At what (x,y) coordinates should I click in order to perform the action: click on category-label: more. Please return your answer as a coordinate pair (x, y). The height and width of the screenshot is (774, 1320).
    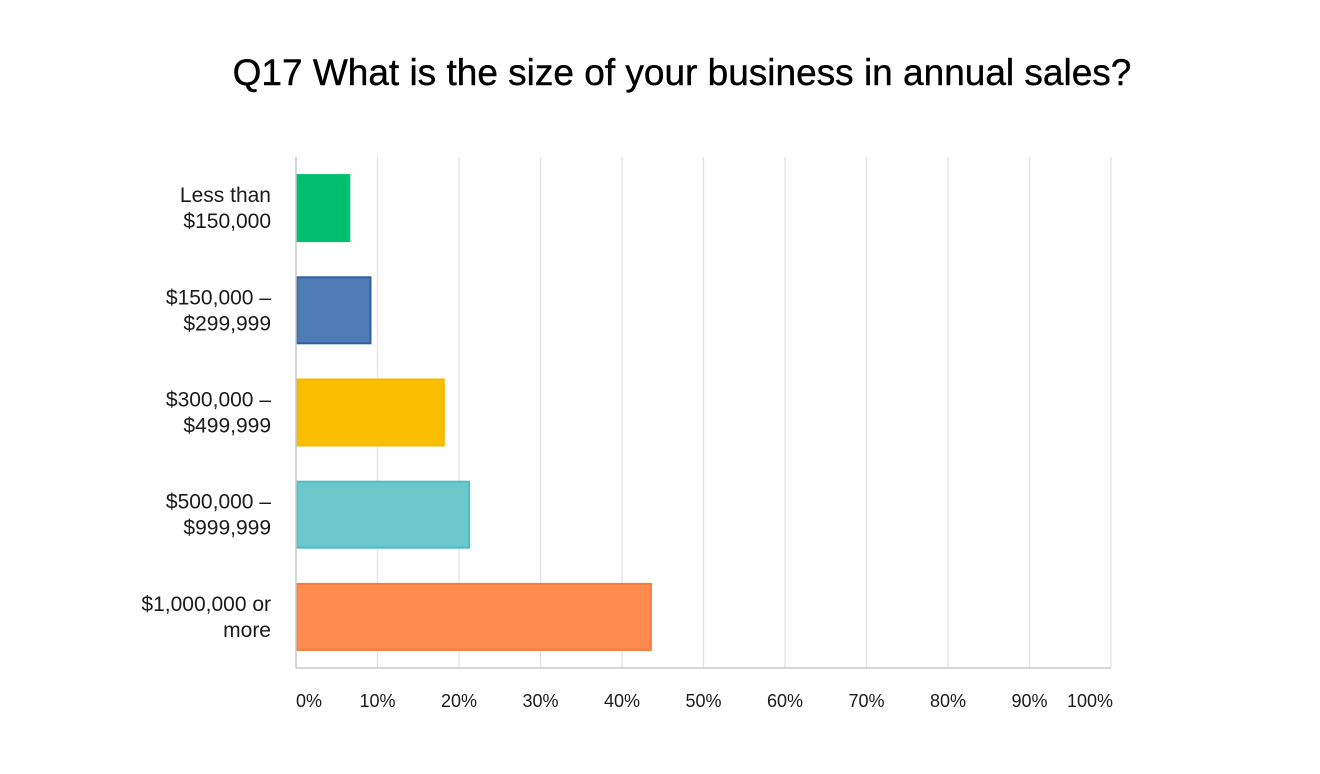
    Looking at the image, I should click on (247, 630).